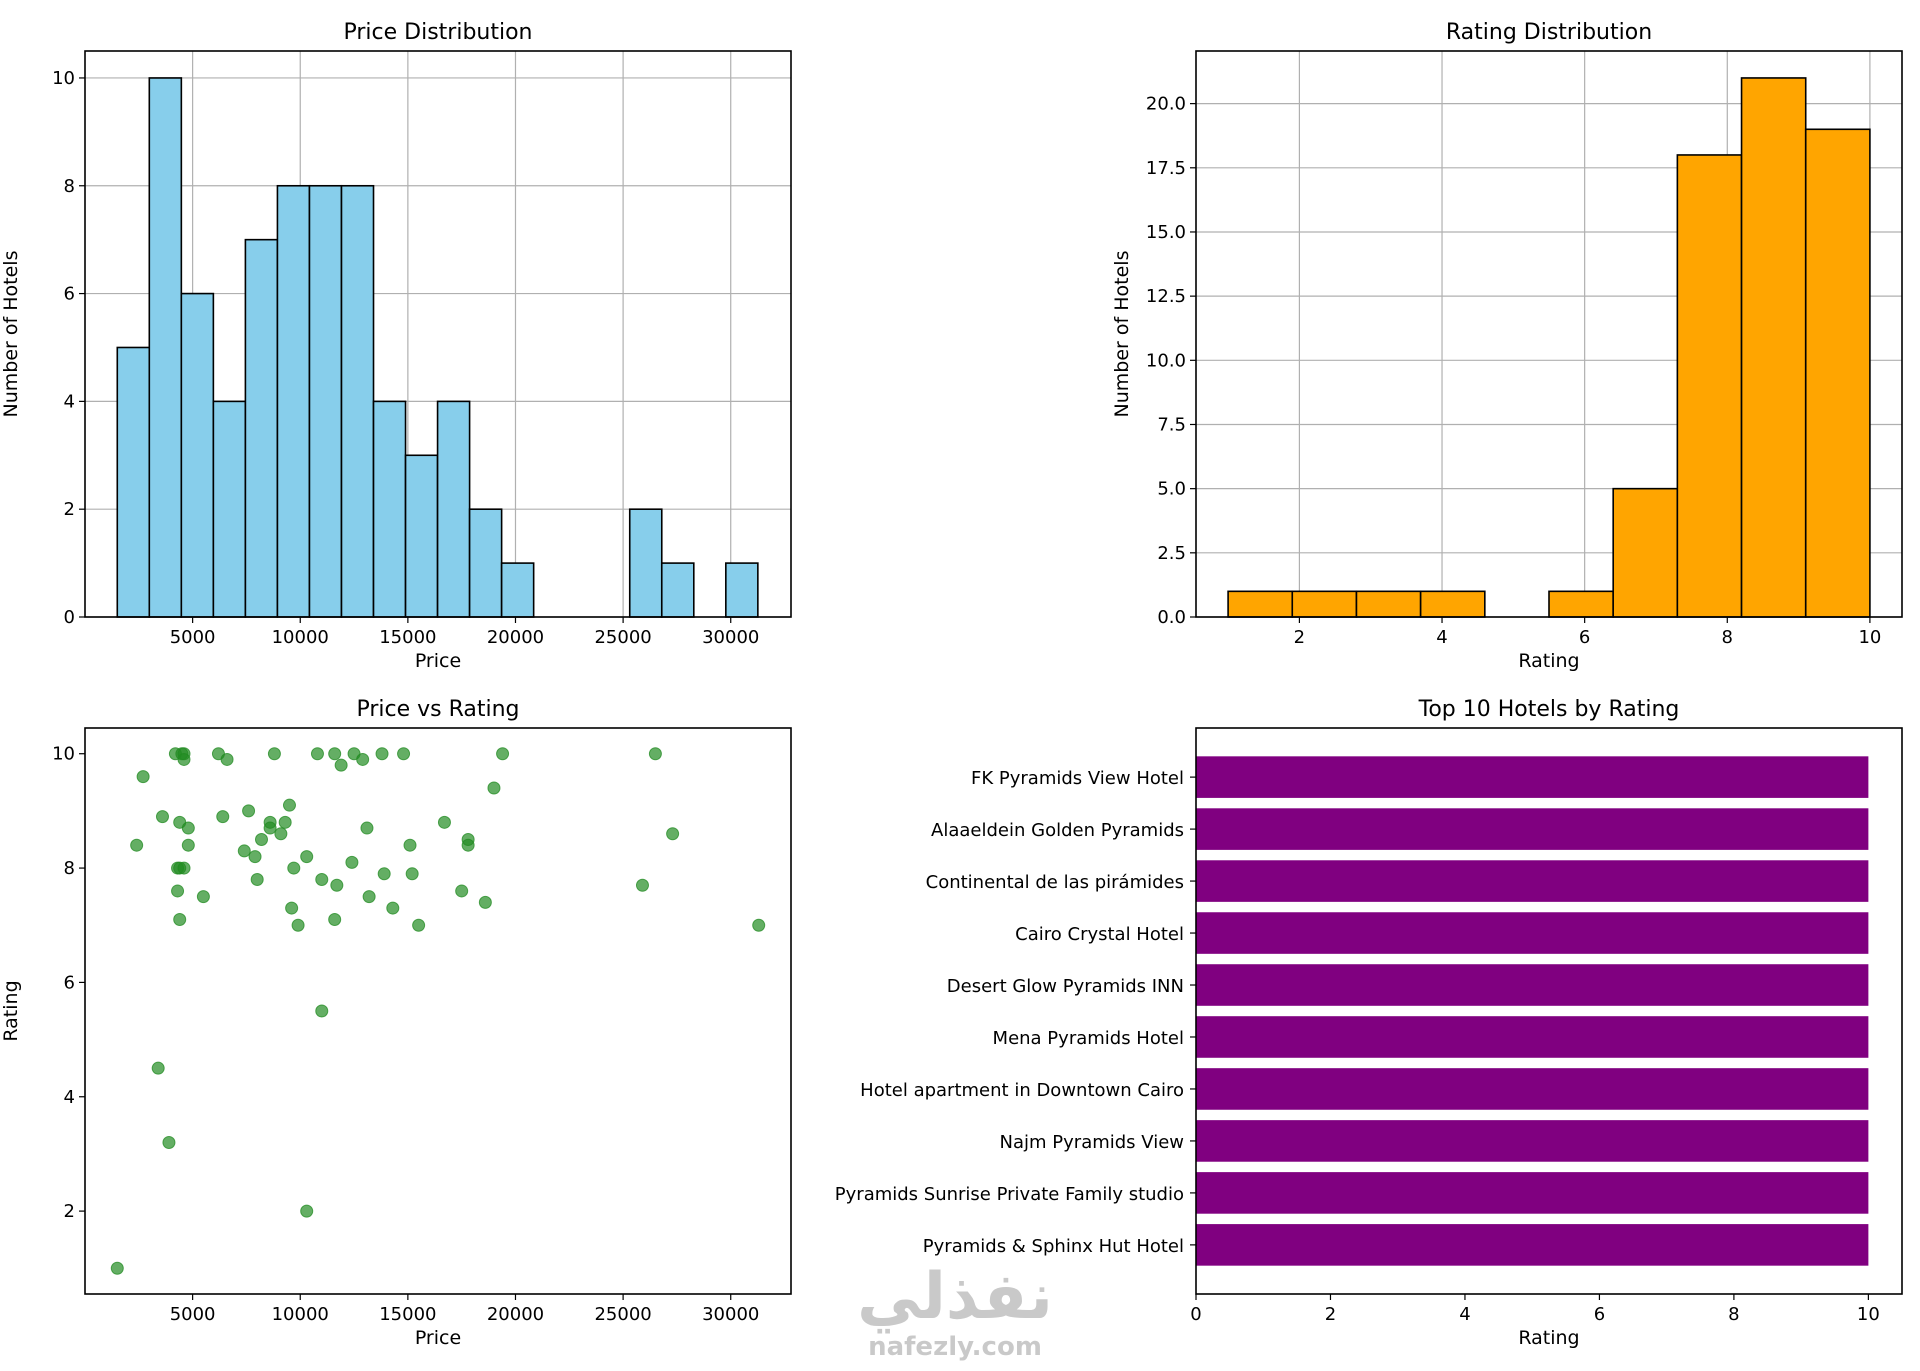  What do you see at coordinates (69, 617) in the screenshot?
I see `y-tick-label: 0` at bounding box center [69, 617].